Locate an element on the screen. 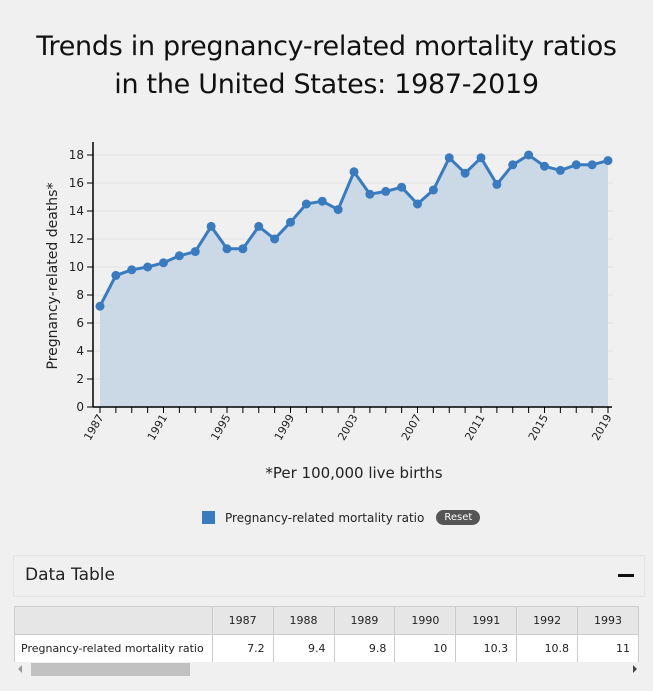 This screenshot has height=691, width=653. chart-title-line-2: in the United States: 1987-2019 is located at coordinates (326, 84).